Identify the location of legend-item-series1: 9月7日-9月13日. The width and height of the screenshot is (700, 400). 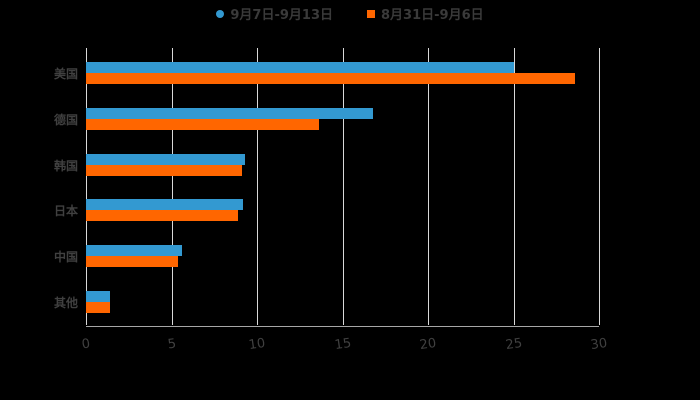
(274, 13).